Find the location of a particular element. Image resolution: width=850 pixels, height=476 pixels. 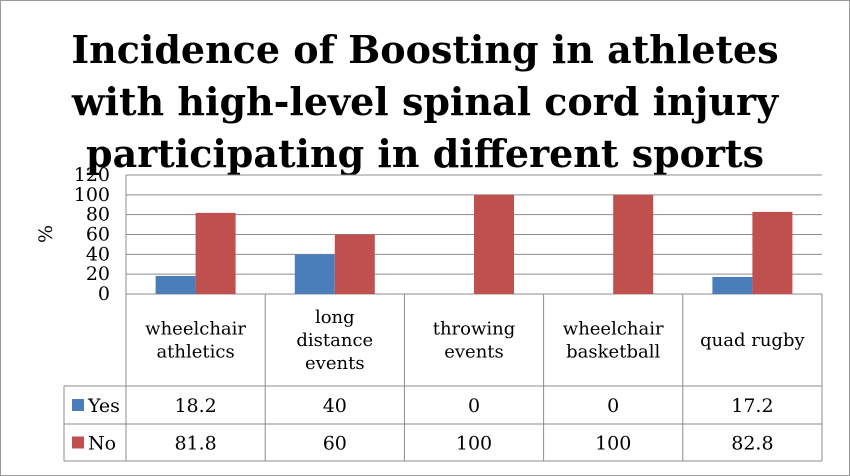

y-tick-label: 80 is located at coordinates (98, 215).